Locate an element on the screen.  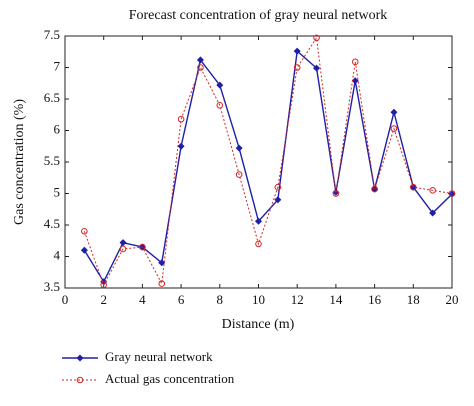
x-tick-label: 20 is located at coordinates (452, 299).